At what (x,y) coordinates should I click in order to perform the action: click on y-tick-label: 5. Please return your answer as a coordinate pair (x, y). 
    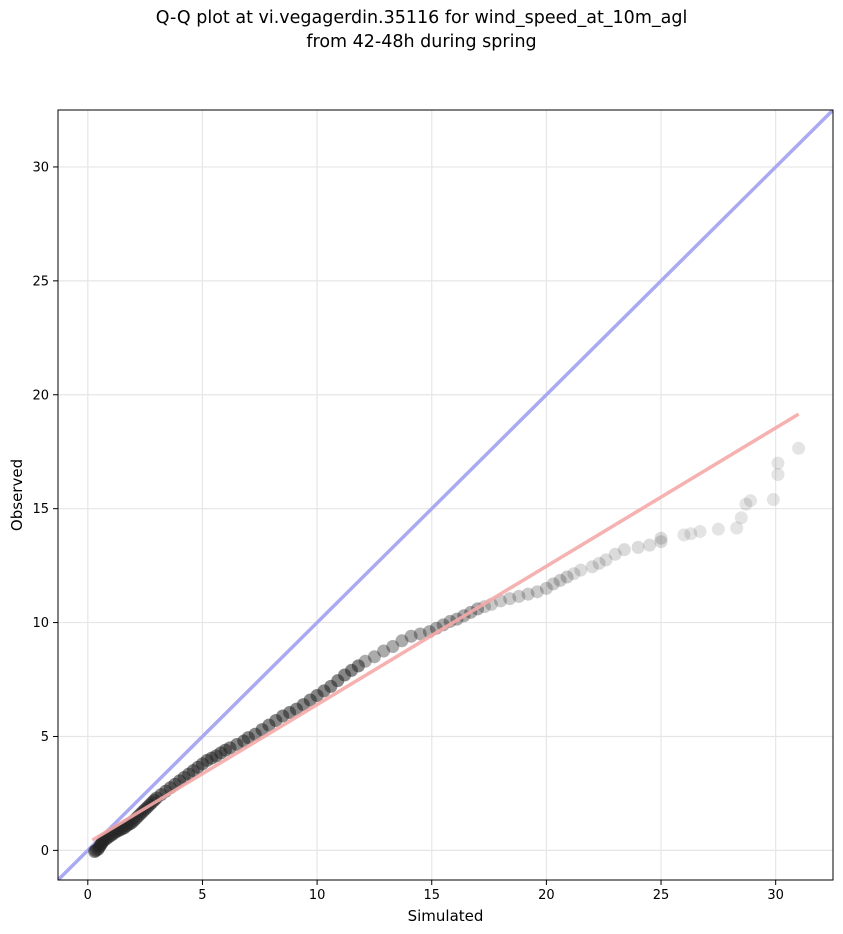
    Looking at the image, I should click on (45, 737).